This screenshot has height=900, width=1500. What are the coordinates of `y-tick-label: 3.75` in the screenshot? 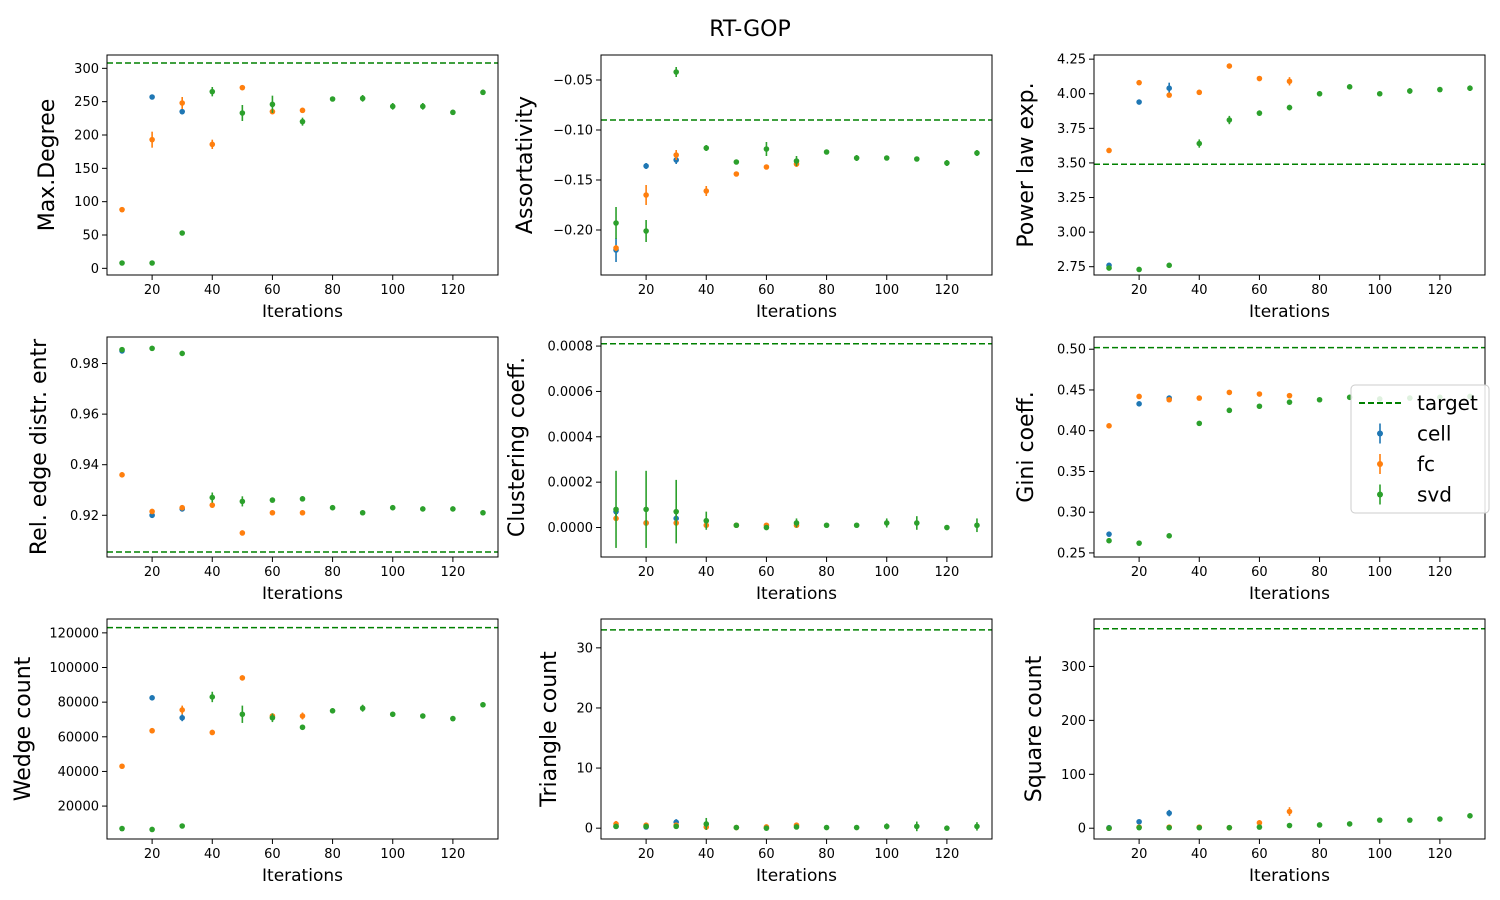 It's located at (1071, 129).